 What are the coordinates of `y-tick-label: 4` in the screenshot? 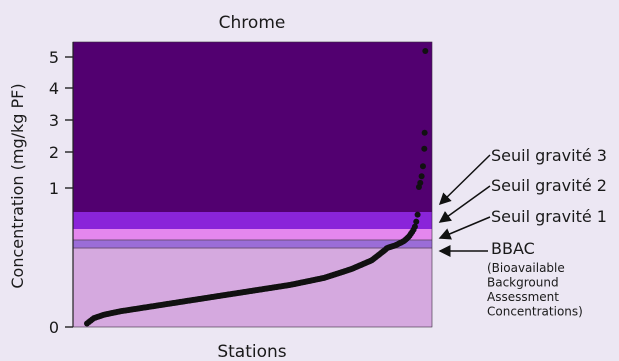 It's located at (54, 88).